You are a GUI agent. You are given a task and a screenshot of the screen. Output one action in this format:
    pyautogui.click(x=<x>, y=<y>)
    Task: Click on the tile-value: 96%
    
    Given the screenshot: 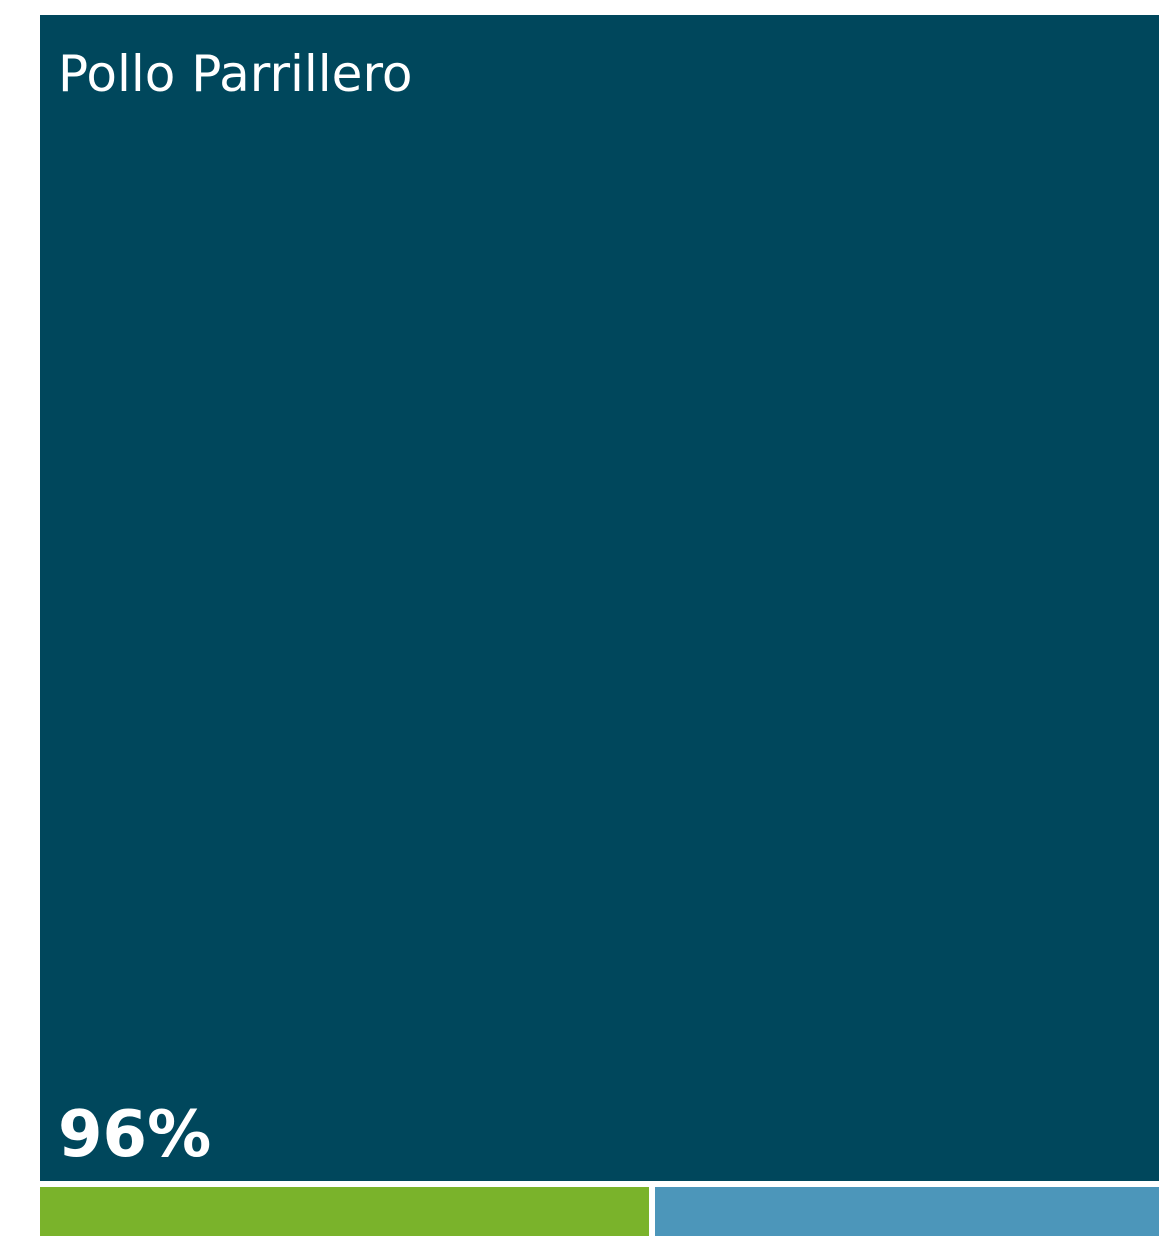 What is the action you would take?
    pyautogui.click(x=135, y=1135)
    